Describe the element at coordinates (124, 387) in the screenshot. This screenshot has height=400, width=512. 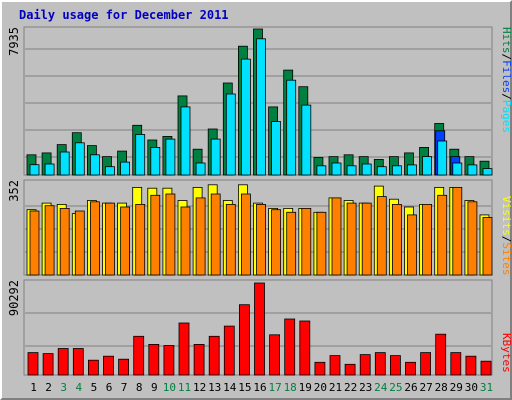
I see `x-label-day-7: 7` at that location.